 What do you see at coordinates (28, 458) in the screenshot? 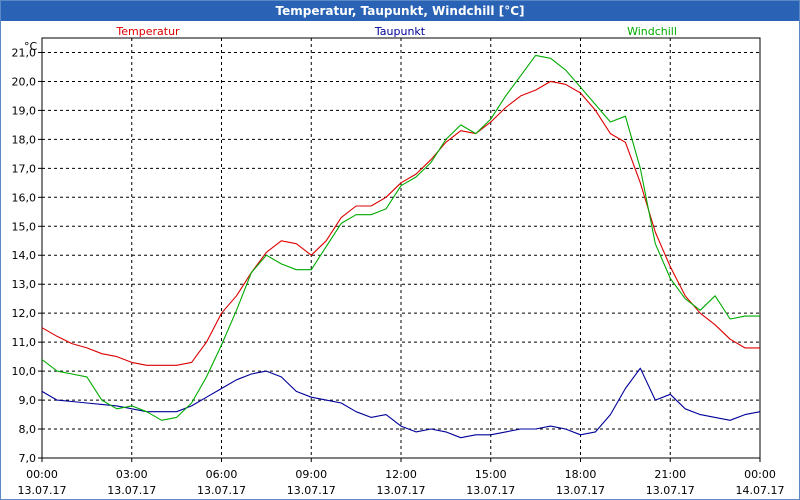
I see `y-tick-label: 7,0` at bounding box center [28, 458].